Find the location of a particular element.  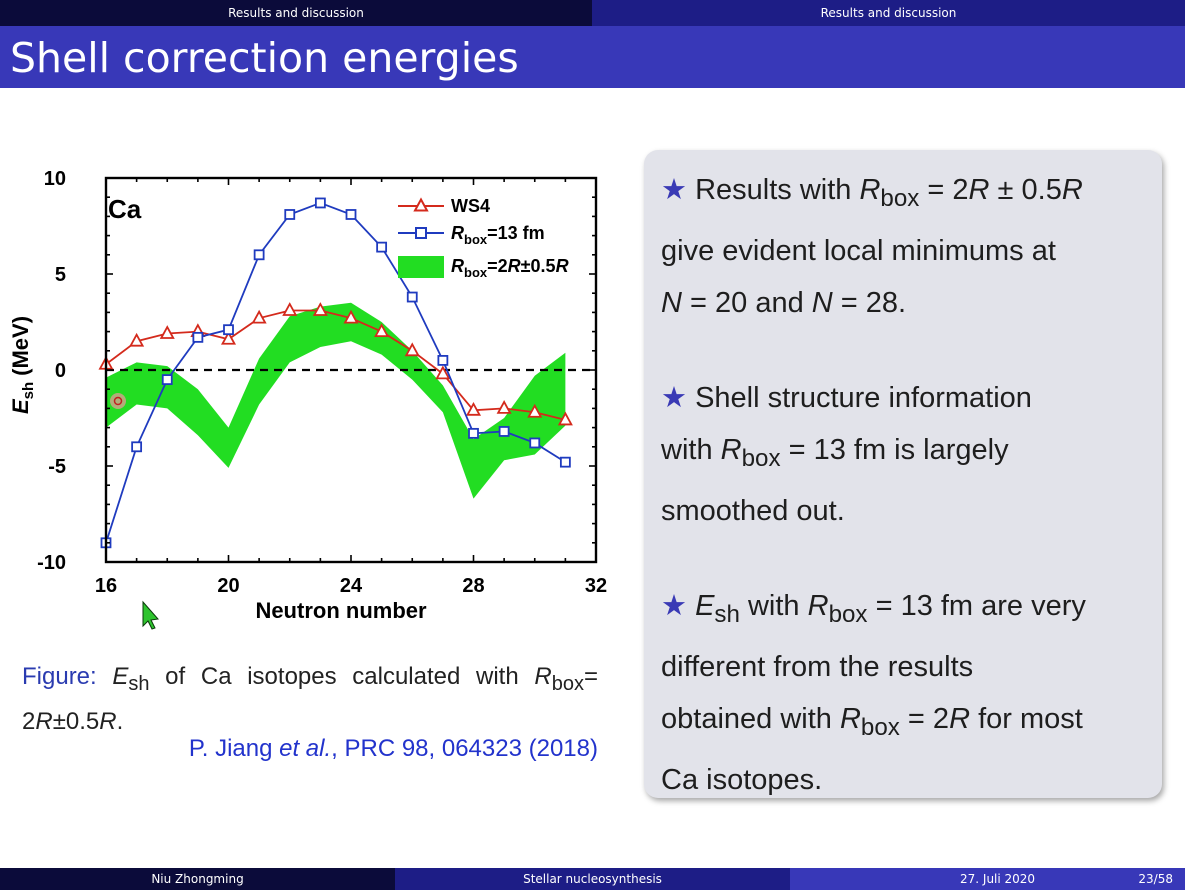

caption-e-symbol: E is located at coordinates (120, 676).